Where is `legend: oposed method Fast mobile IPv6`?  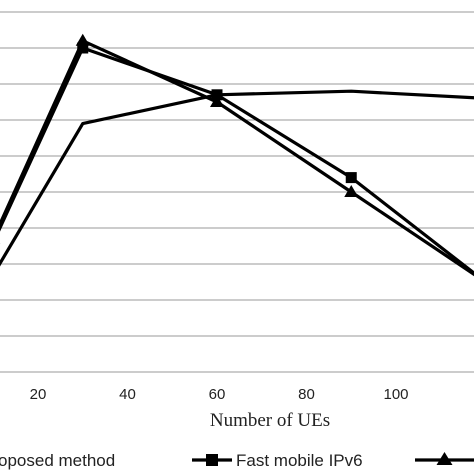 legend: oposed method Fast mobile IPv6 is located at coordinates (237, 460).